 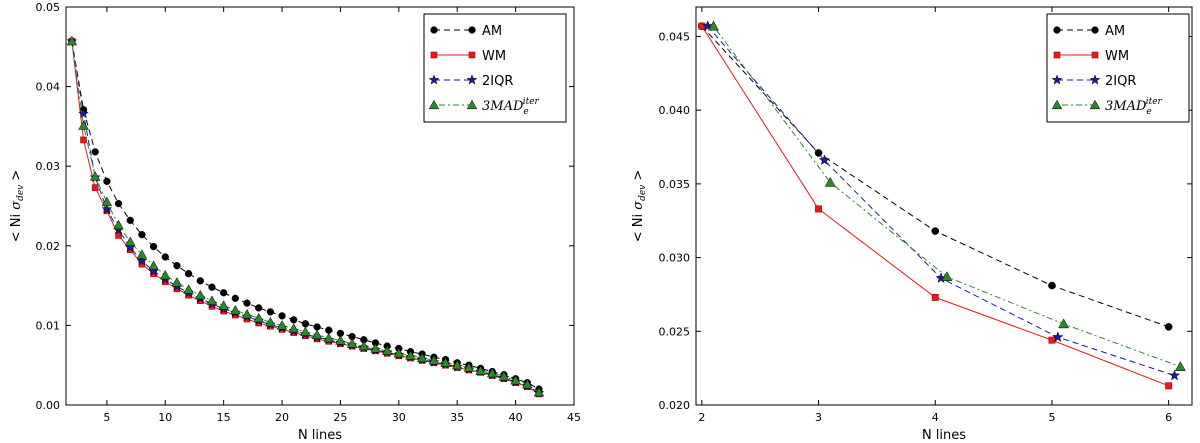 I want to click on right-y-tick-label: 0.035, so click(x=675, y=184).